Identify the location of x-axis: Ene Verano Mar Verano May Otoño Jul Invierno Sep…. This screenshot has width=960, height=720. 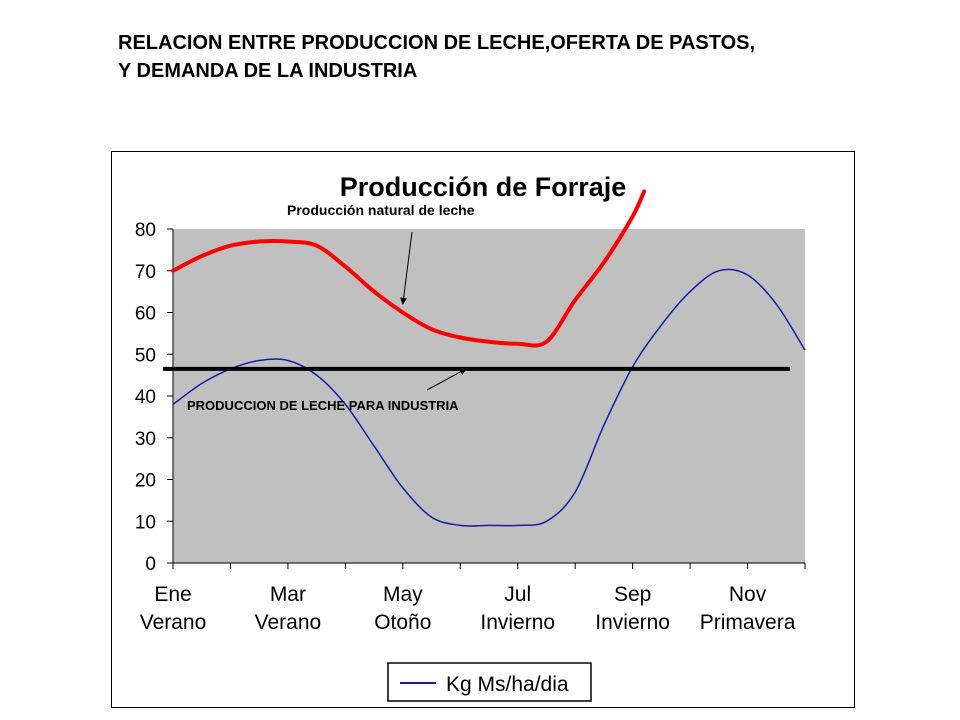
(473, 598).